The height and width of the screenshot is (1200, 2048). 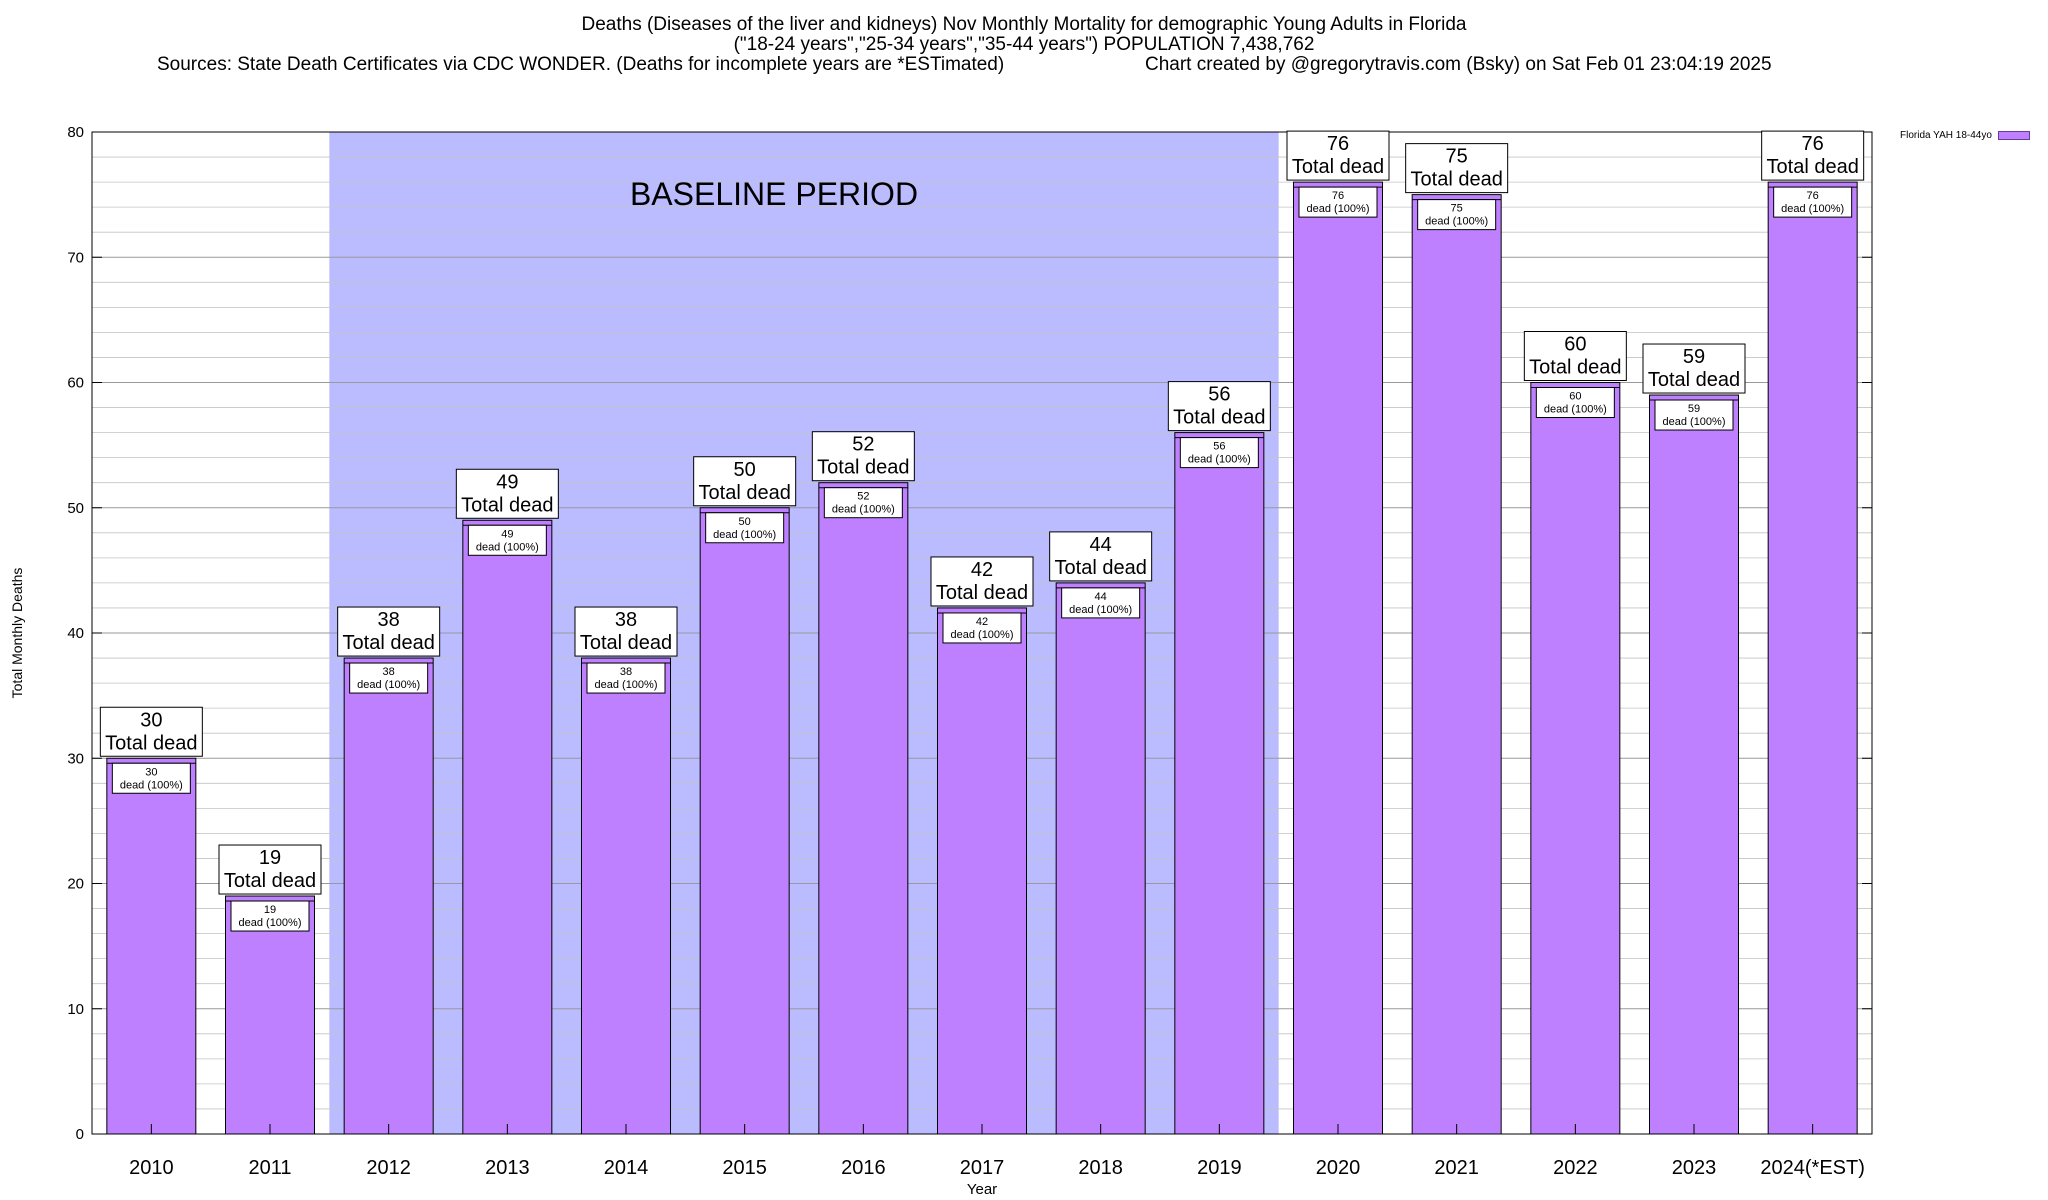 What do you see at coordinates (507, 534) in the screenshot?
I see `inner-label-value: 49` at bounding box center [507, 534].